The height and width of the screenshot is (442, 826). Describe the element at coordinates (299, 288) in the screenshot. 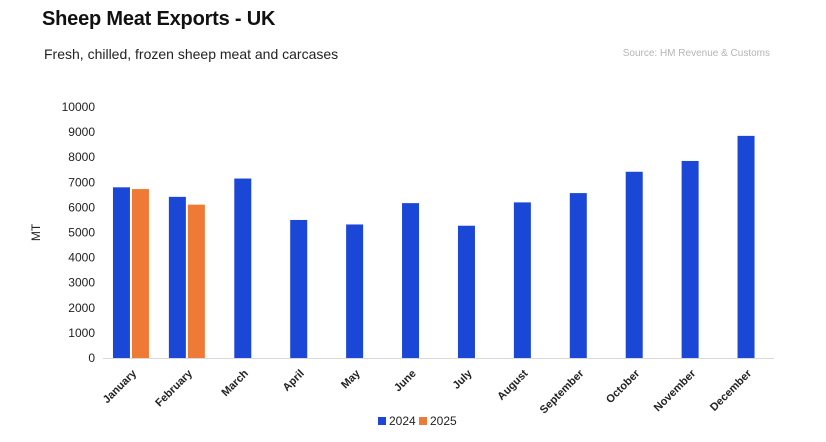

I see `bar-2024-april` at that location.